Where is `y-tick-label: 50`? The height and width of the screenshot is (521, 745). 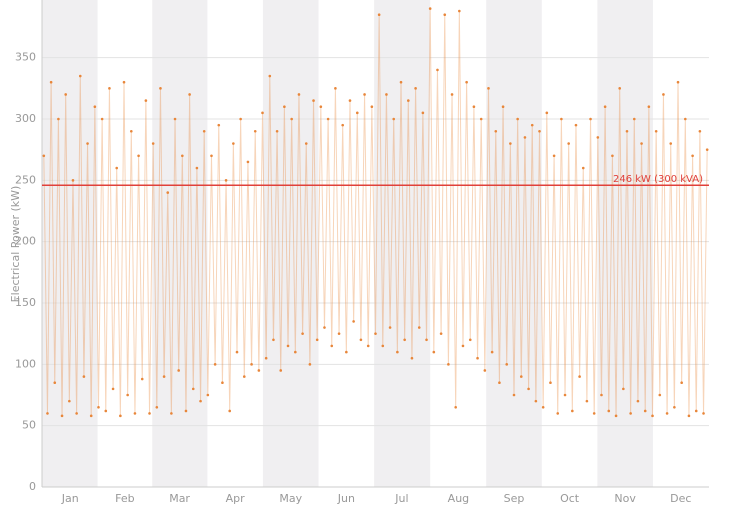 y-tick-label: 50 is located at coordinates (29, 425).